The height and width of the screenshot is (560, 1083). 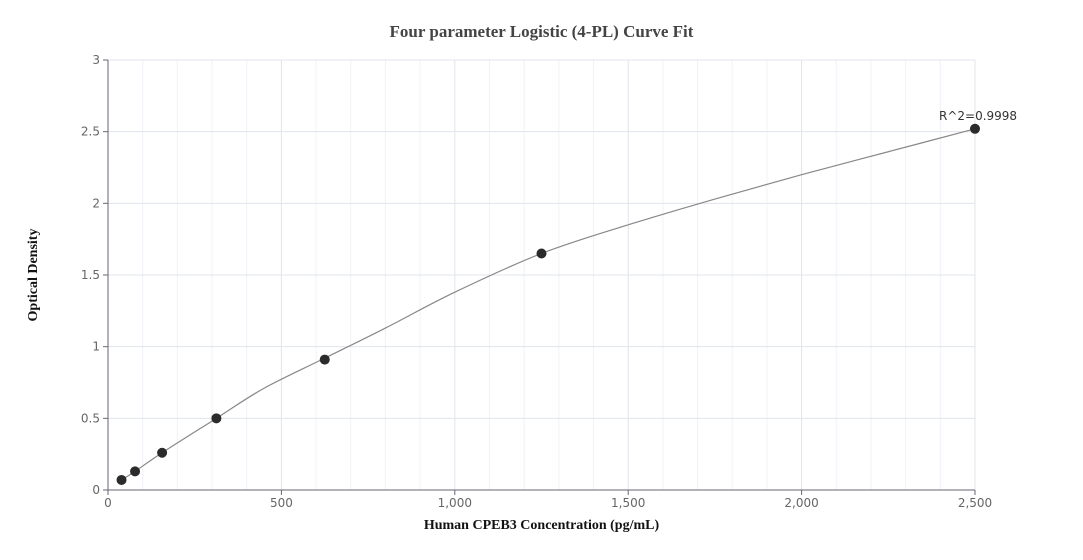 What do you see at coordinates (90, 132) in the screenshot?
I see `y-tick-label: 2.5` at bounding box center [90, 132].